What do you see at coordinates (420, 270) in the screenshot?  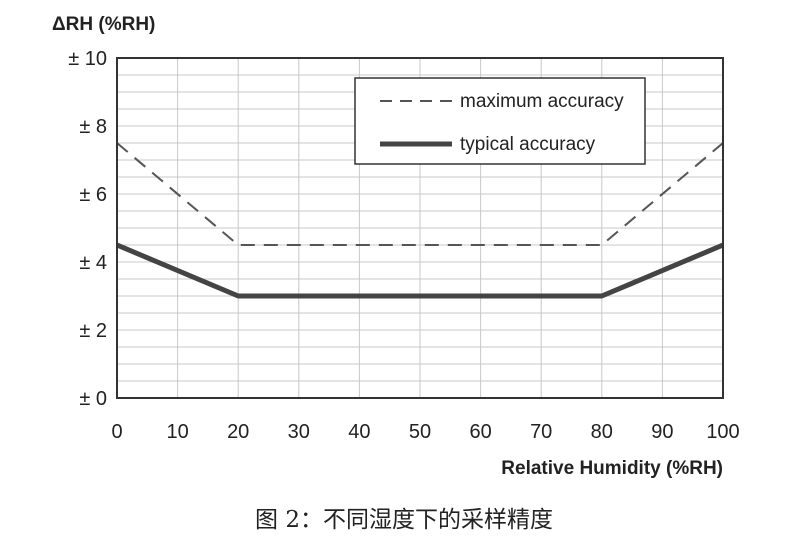 I see `series-line-typical-accuracy` at bounding box center [420, 270].